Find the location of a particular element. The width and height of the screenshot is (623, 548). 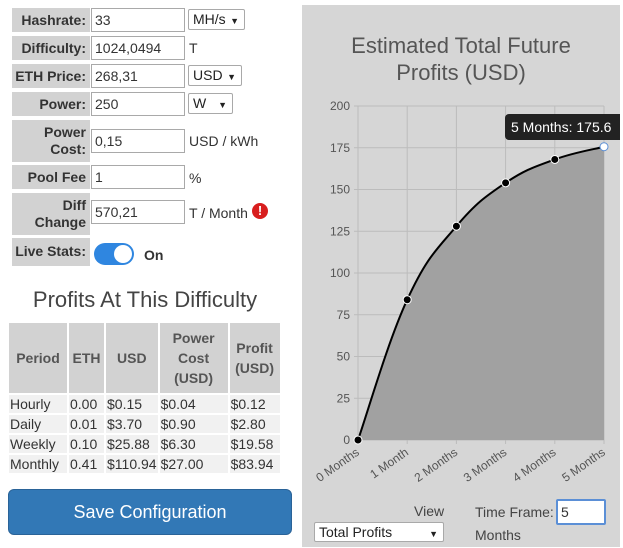

toggle-knob is located at coordinates (123, 254).